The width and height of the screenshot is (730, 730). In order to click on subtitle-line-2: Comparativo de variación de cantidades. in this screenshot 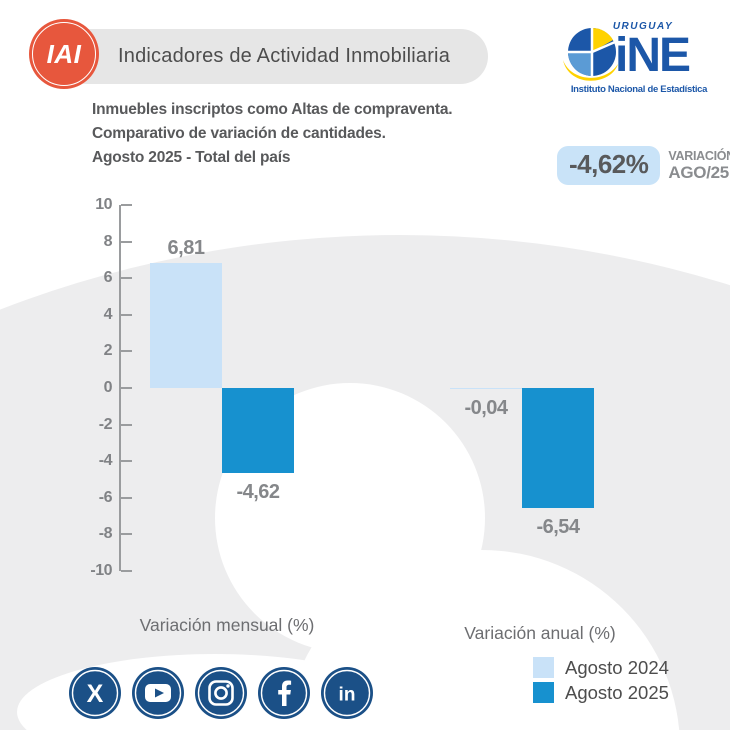, I will do `click(239, 133)`.